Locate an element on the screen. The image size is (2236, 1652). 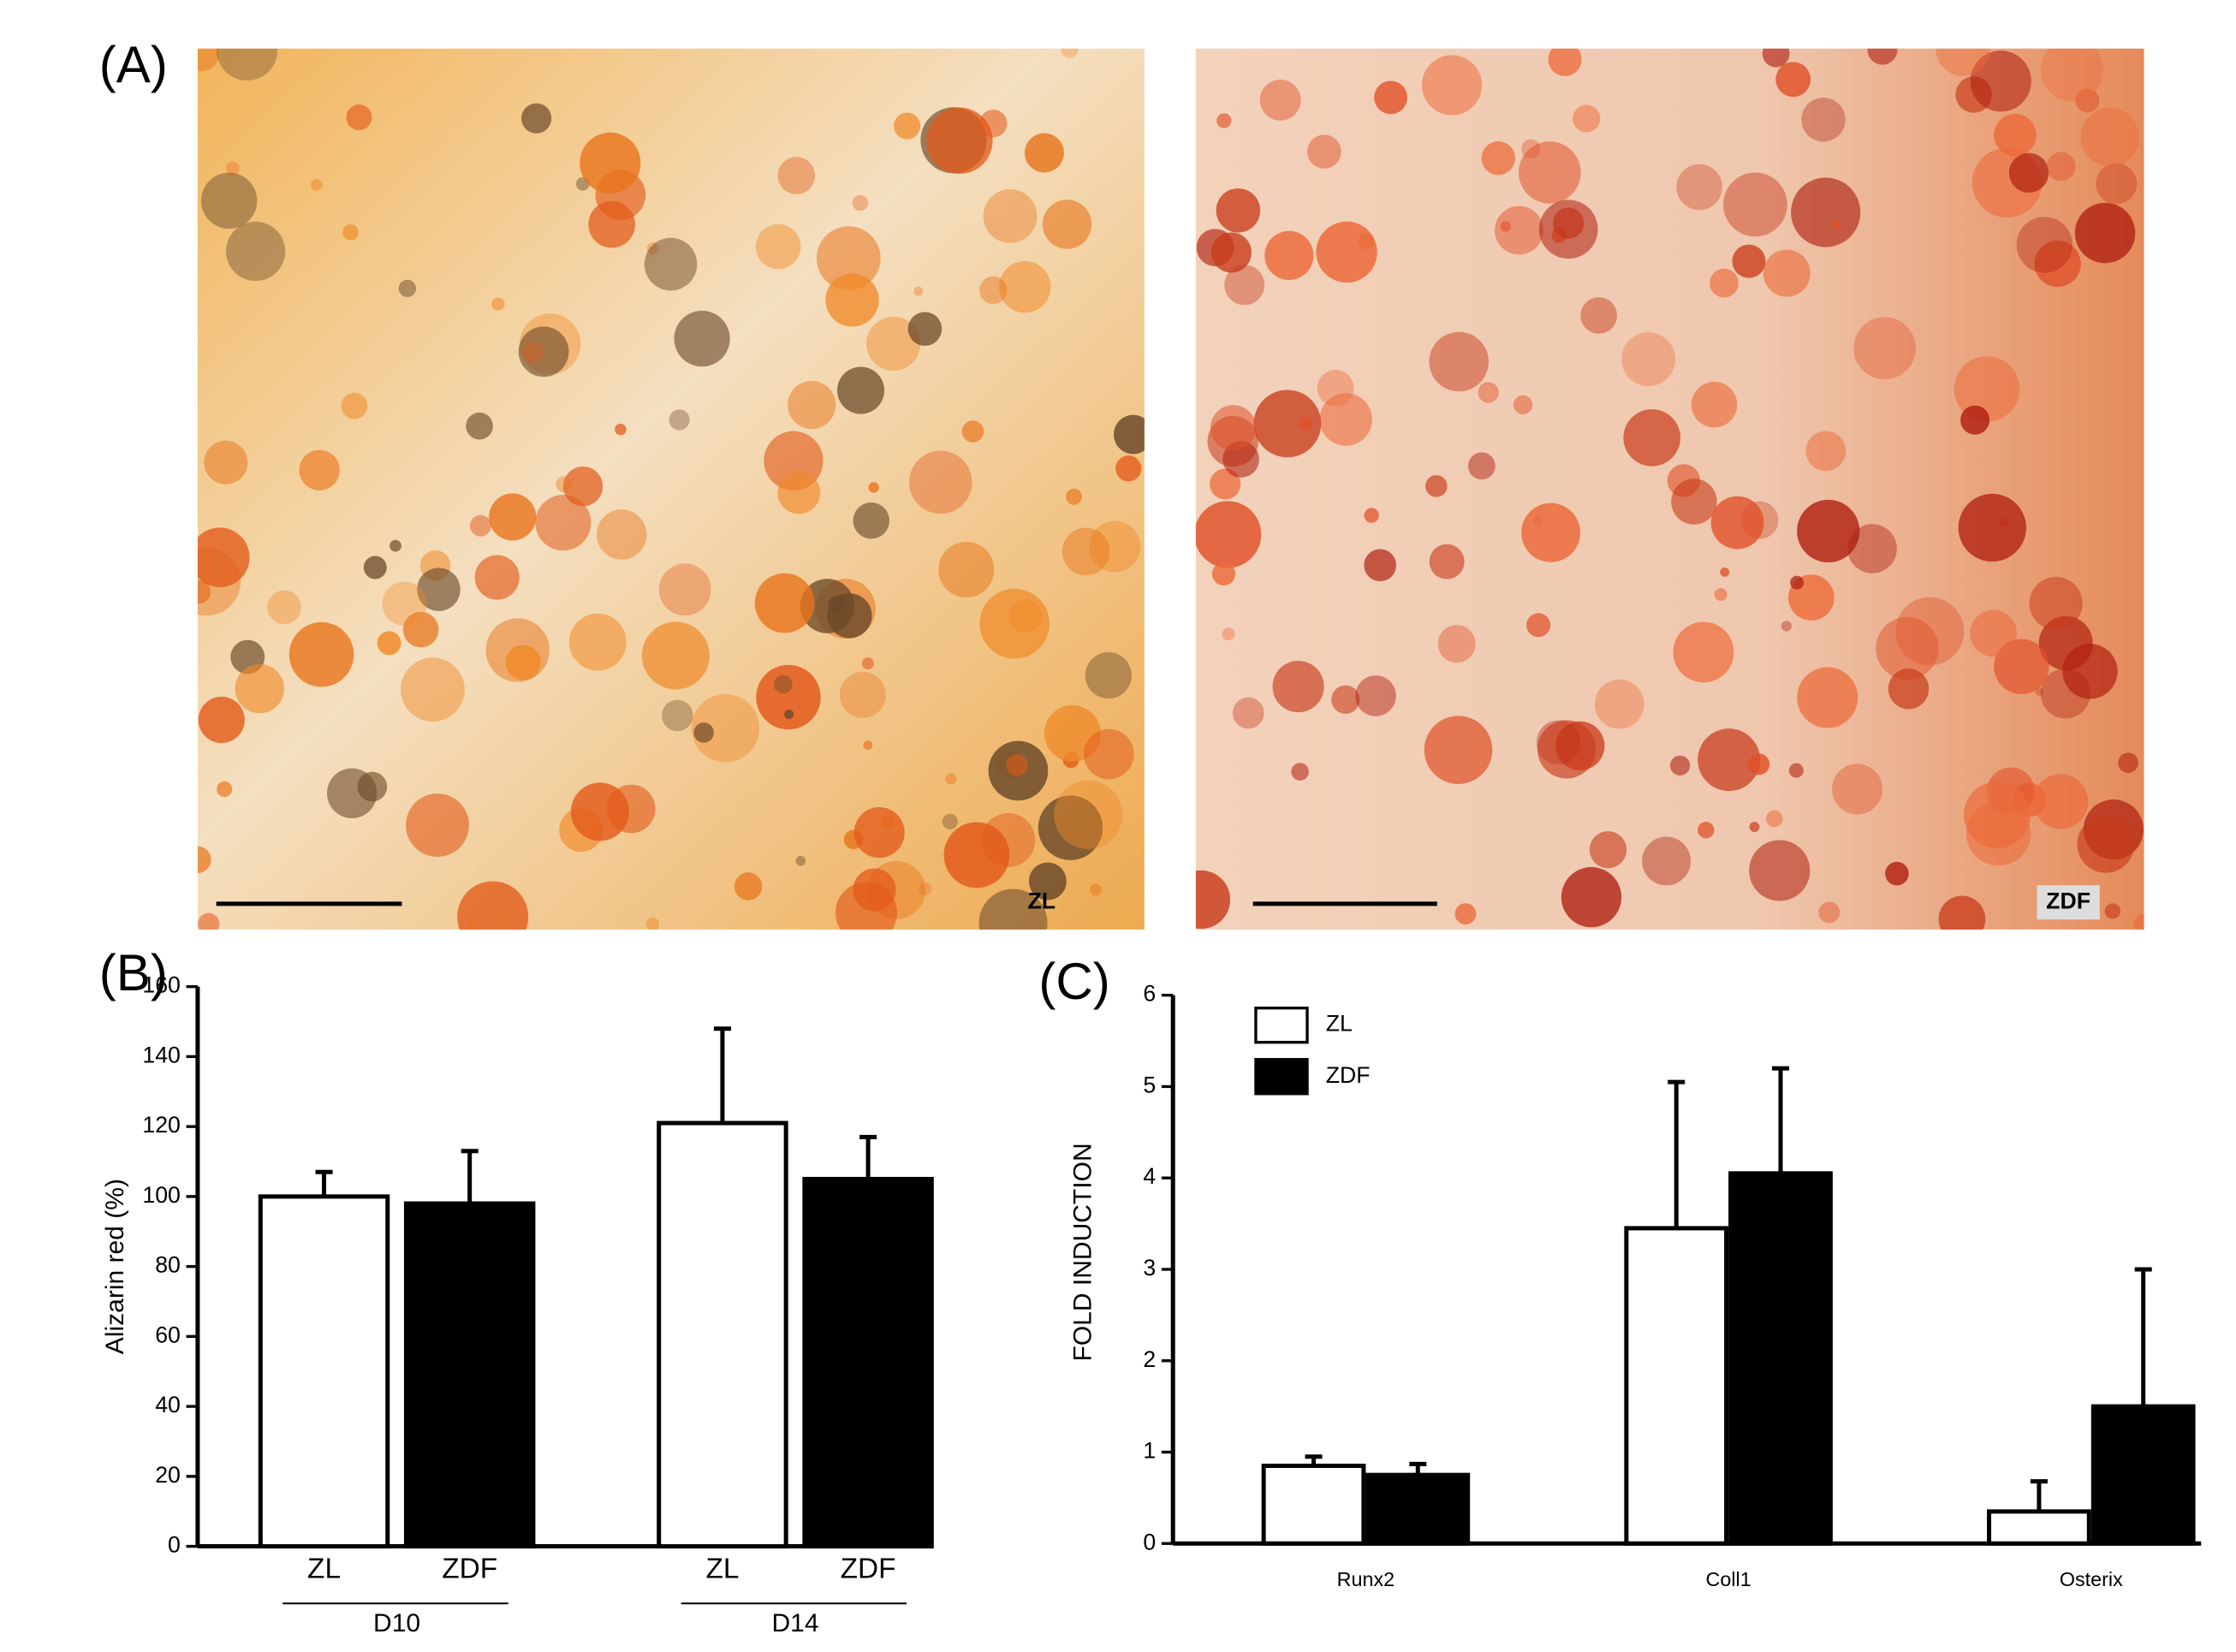
series-label: ZDF is located at coordinates (868, 1570).